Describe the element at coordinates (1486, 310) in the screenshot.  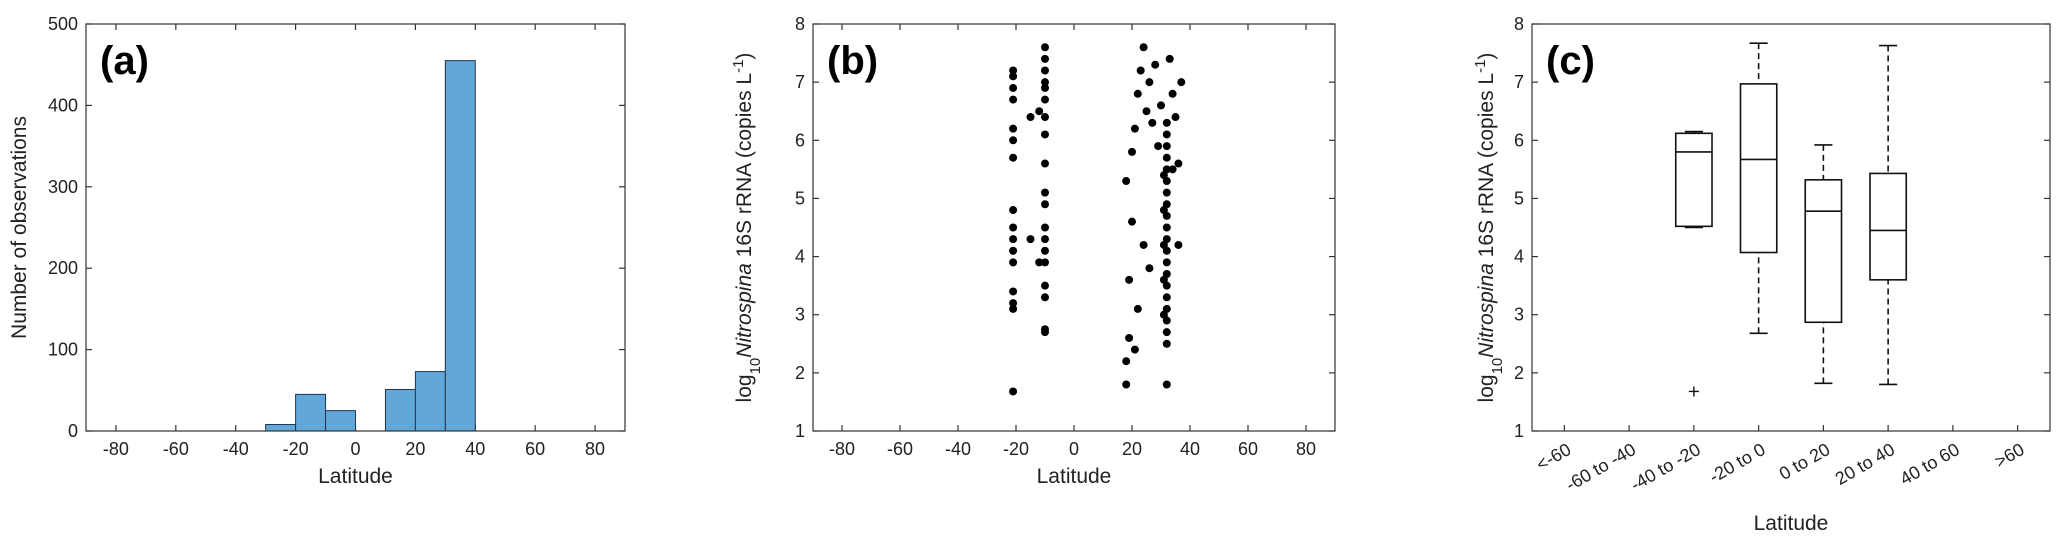
I see `y-axis-label-part: Nitrospina` at that location.